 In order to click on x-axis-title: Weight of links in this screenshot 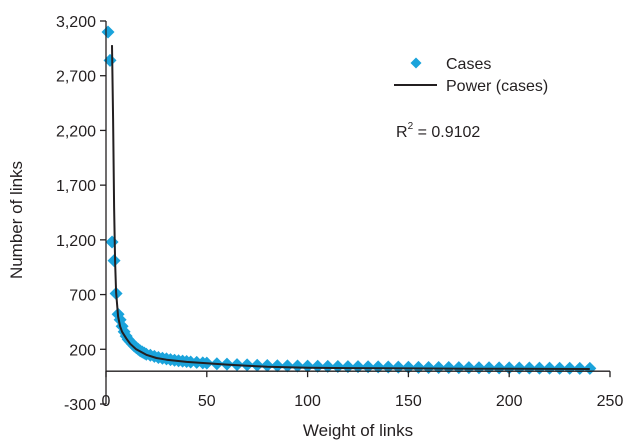, I will do `click(358, 430)`.